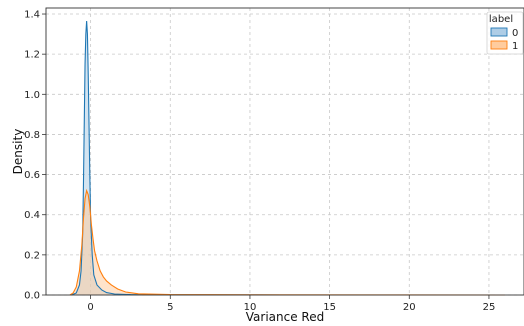 Image resolution: width=524 pixels, height=326 pixels. Describe the element at coordinates (515, 33) in the screenshot. I see `legend-label-0: 0` at that location.